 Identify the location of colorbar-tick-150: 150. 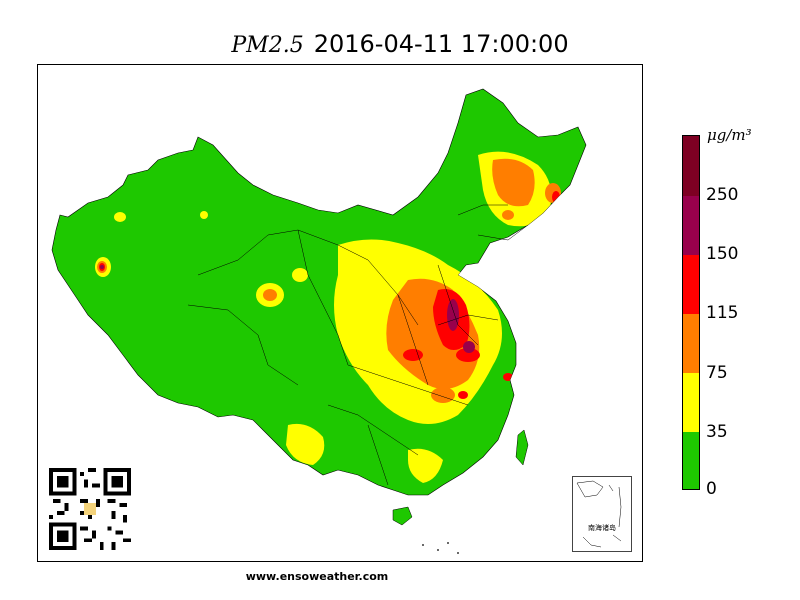
(722, 254).